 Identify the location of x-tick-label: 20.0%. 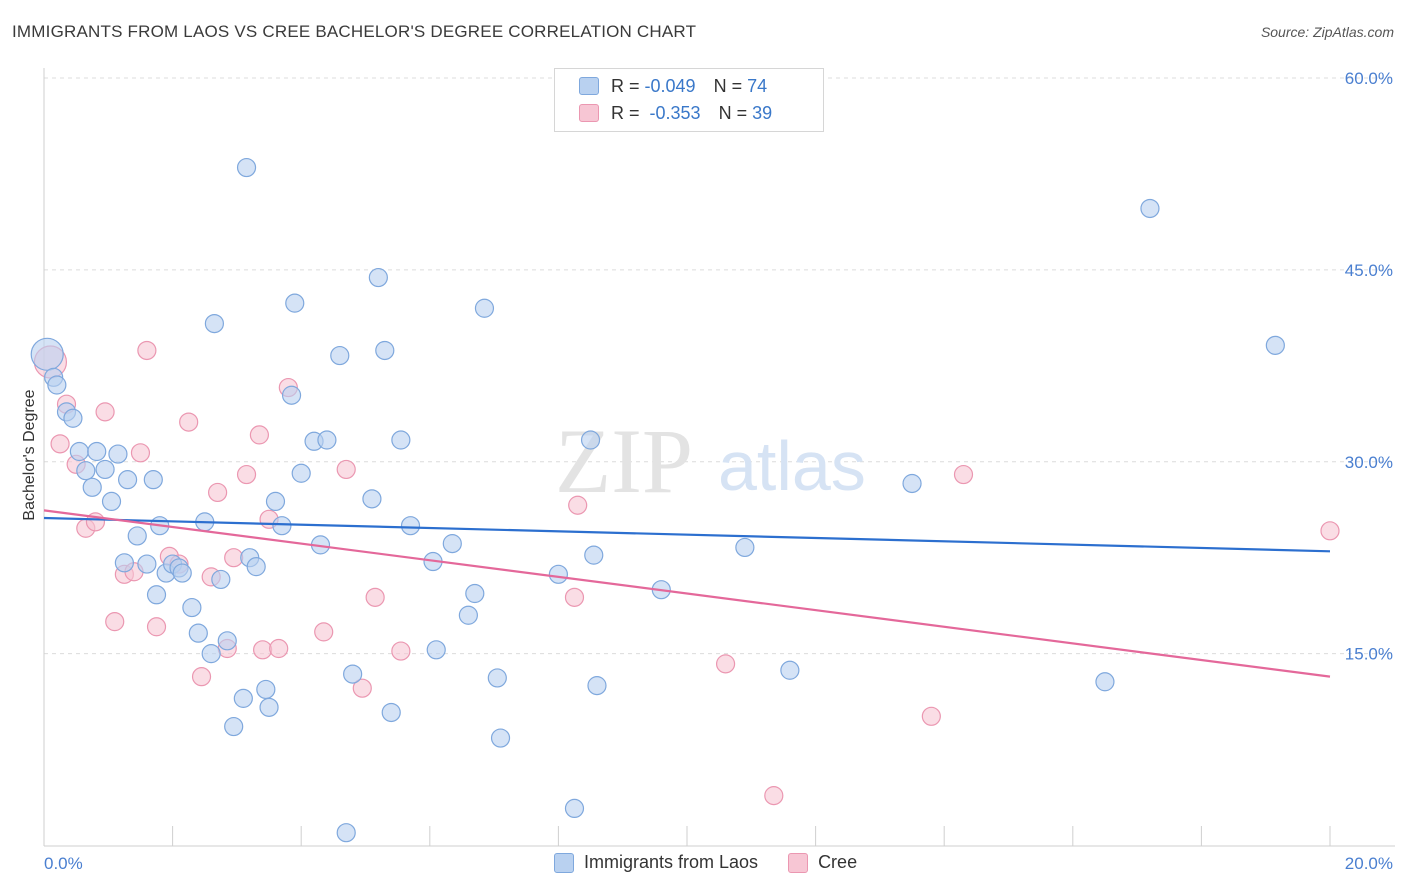
(1369, 863).